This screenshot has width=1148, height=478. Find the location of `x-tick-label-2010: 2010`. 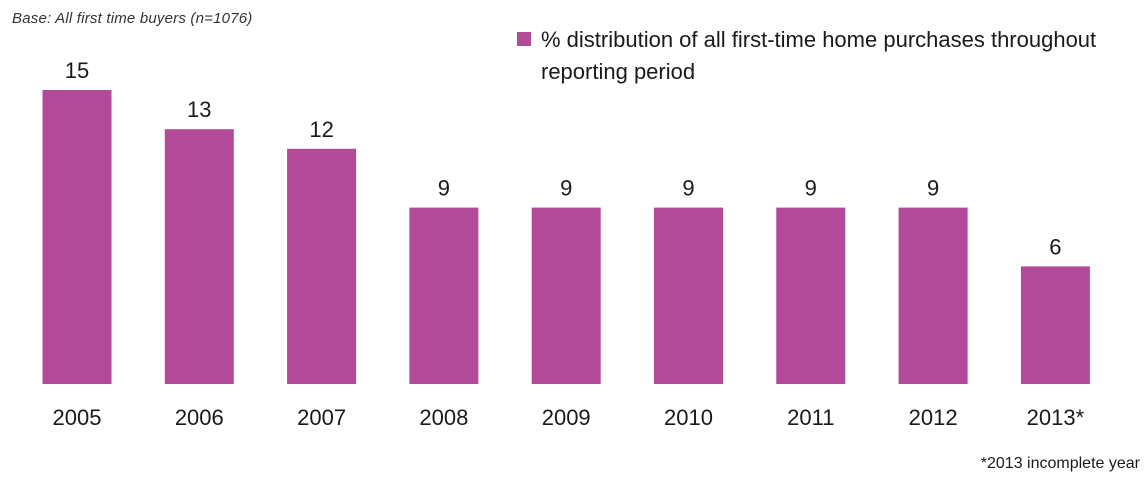

x-tick-label-2010: 2010 is located at coordinates (688, 417).